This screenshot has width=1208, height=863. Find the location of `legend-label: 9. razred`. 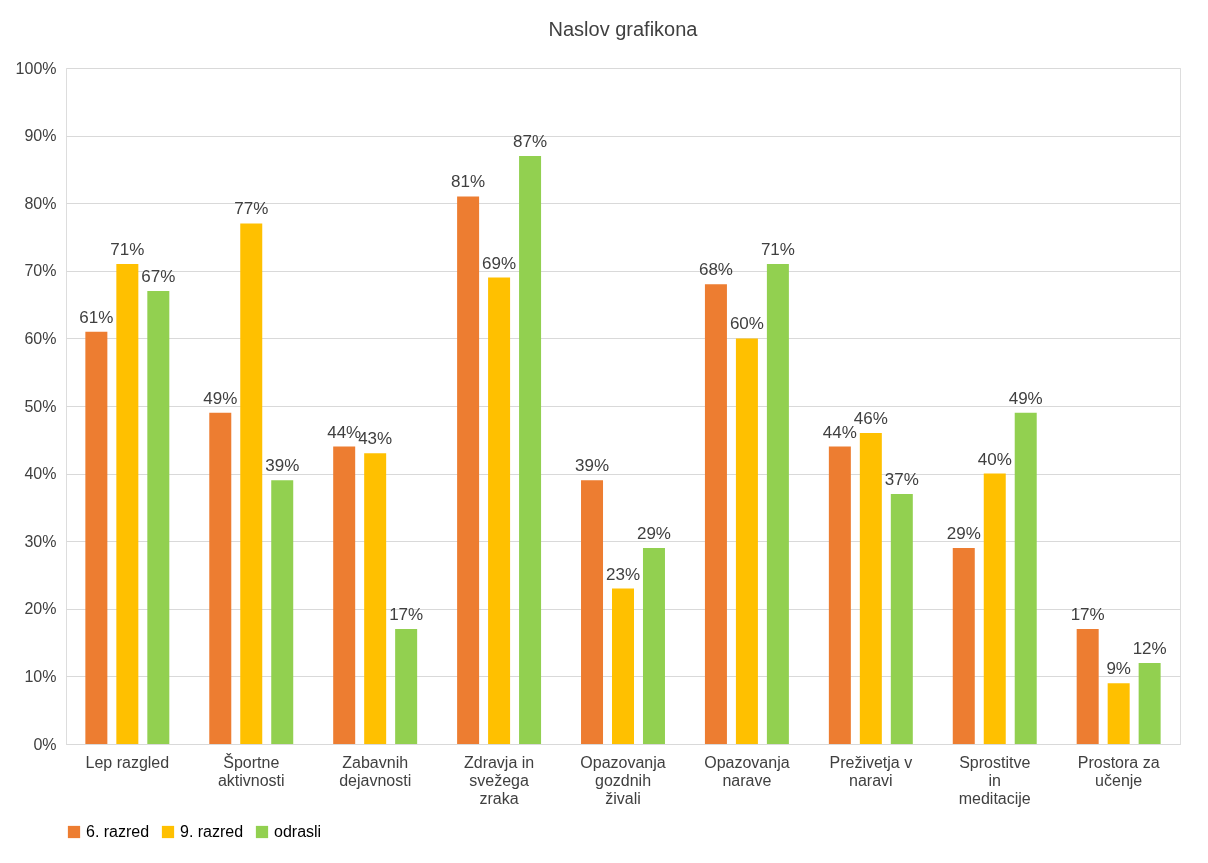

legend-label: 9. razred is located at coordinates (212, 831).